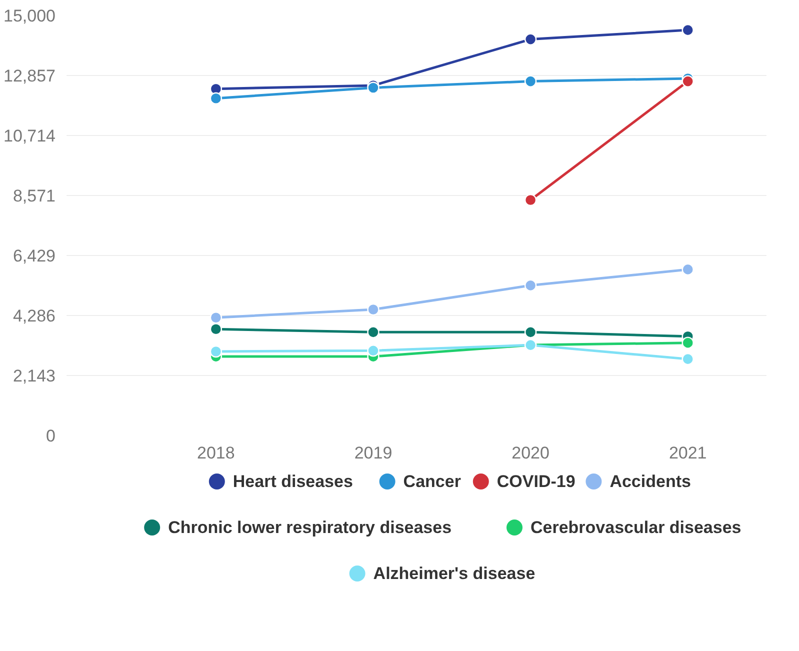 The width and height of the screenshot is (799, 651). What do you see at coordinates (30, 16) in the screenshot?
I see `y-tick-label: 15,000` at bounding box center [30, 16].